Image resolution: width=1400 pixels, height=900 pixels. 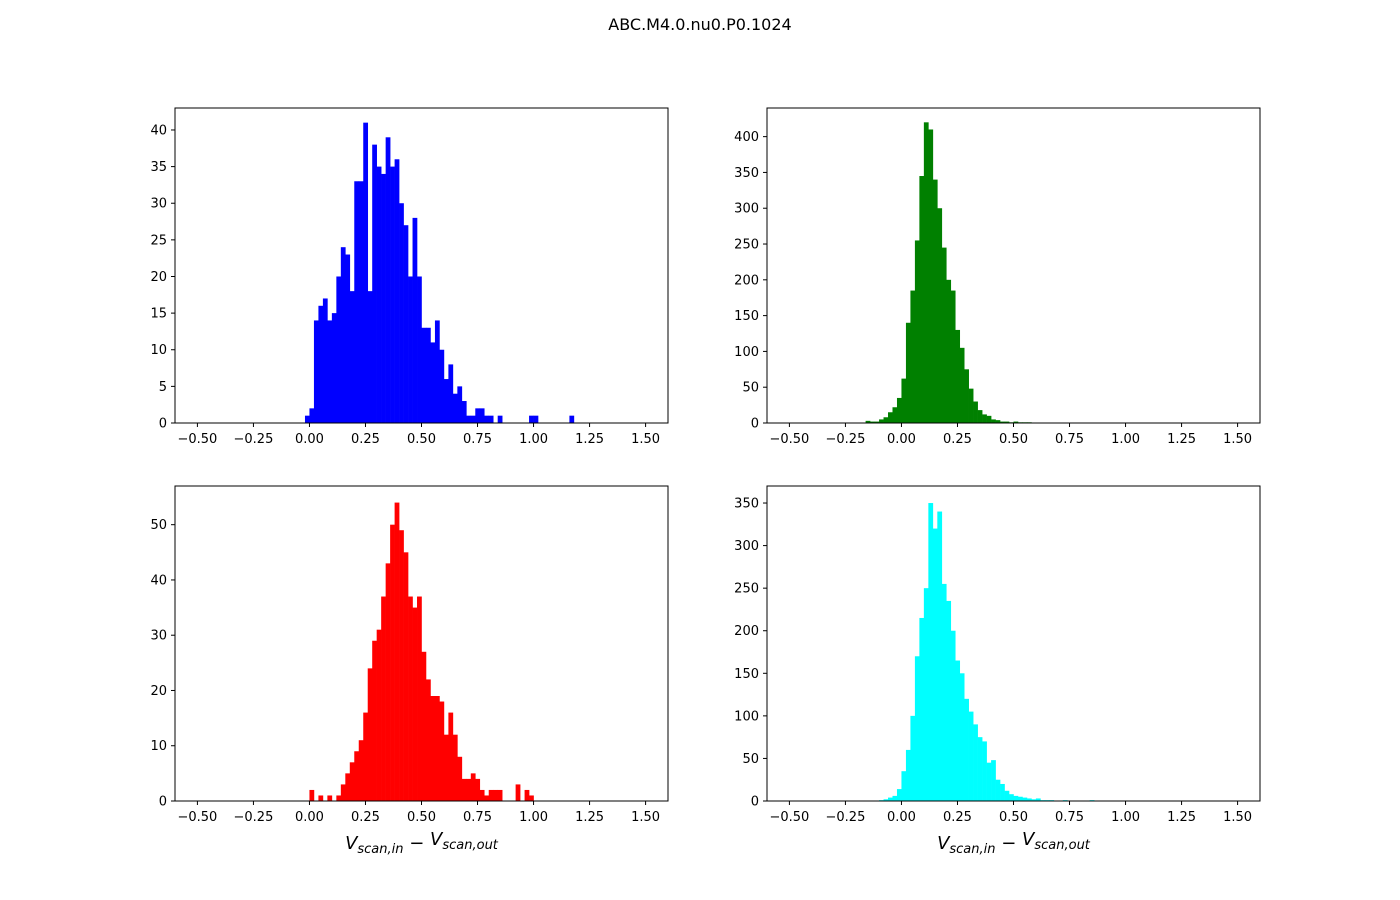 I want to click on x-tick-label: −0.50, so click(x=197, y=439).